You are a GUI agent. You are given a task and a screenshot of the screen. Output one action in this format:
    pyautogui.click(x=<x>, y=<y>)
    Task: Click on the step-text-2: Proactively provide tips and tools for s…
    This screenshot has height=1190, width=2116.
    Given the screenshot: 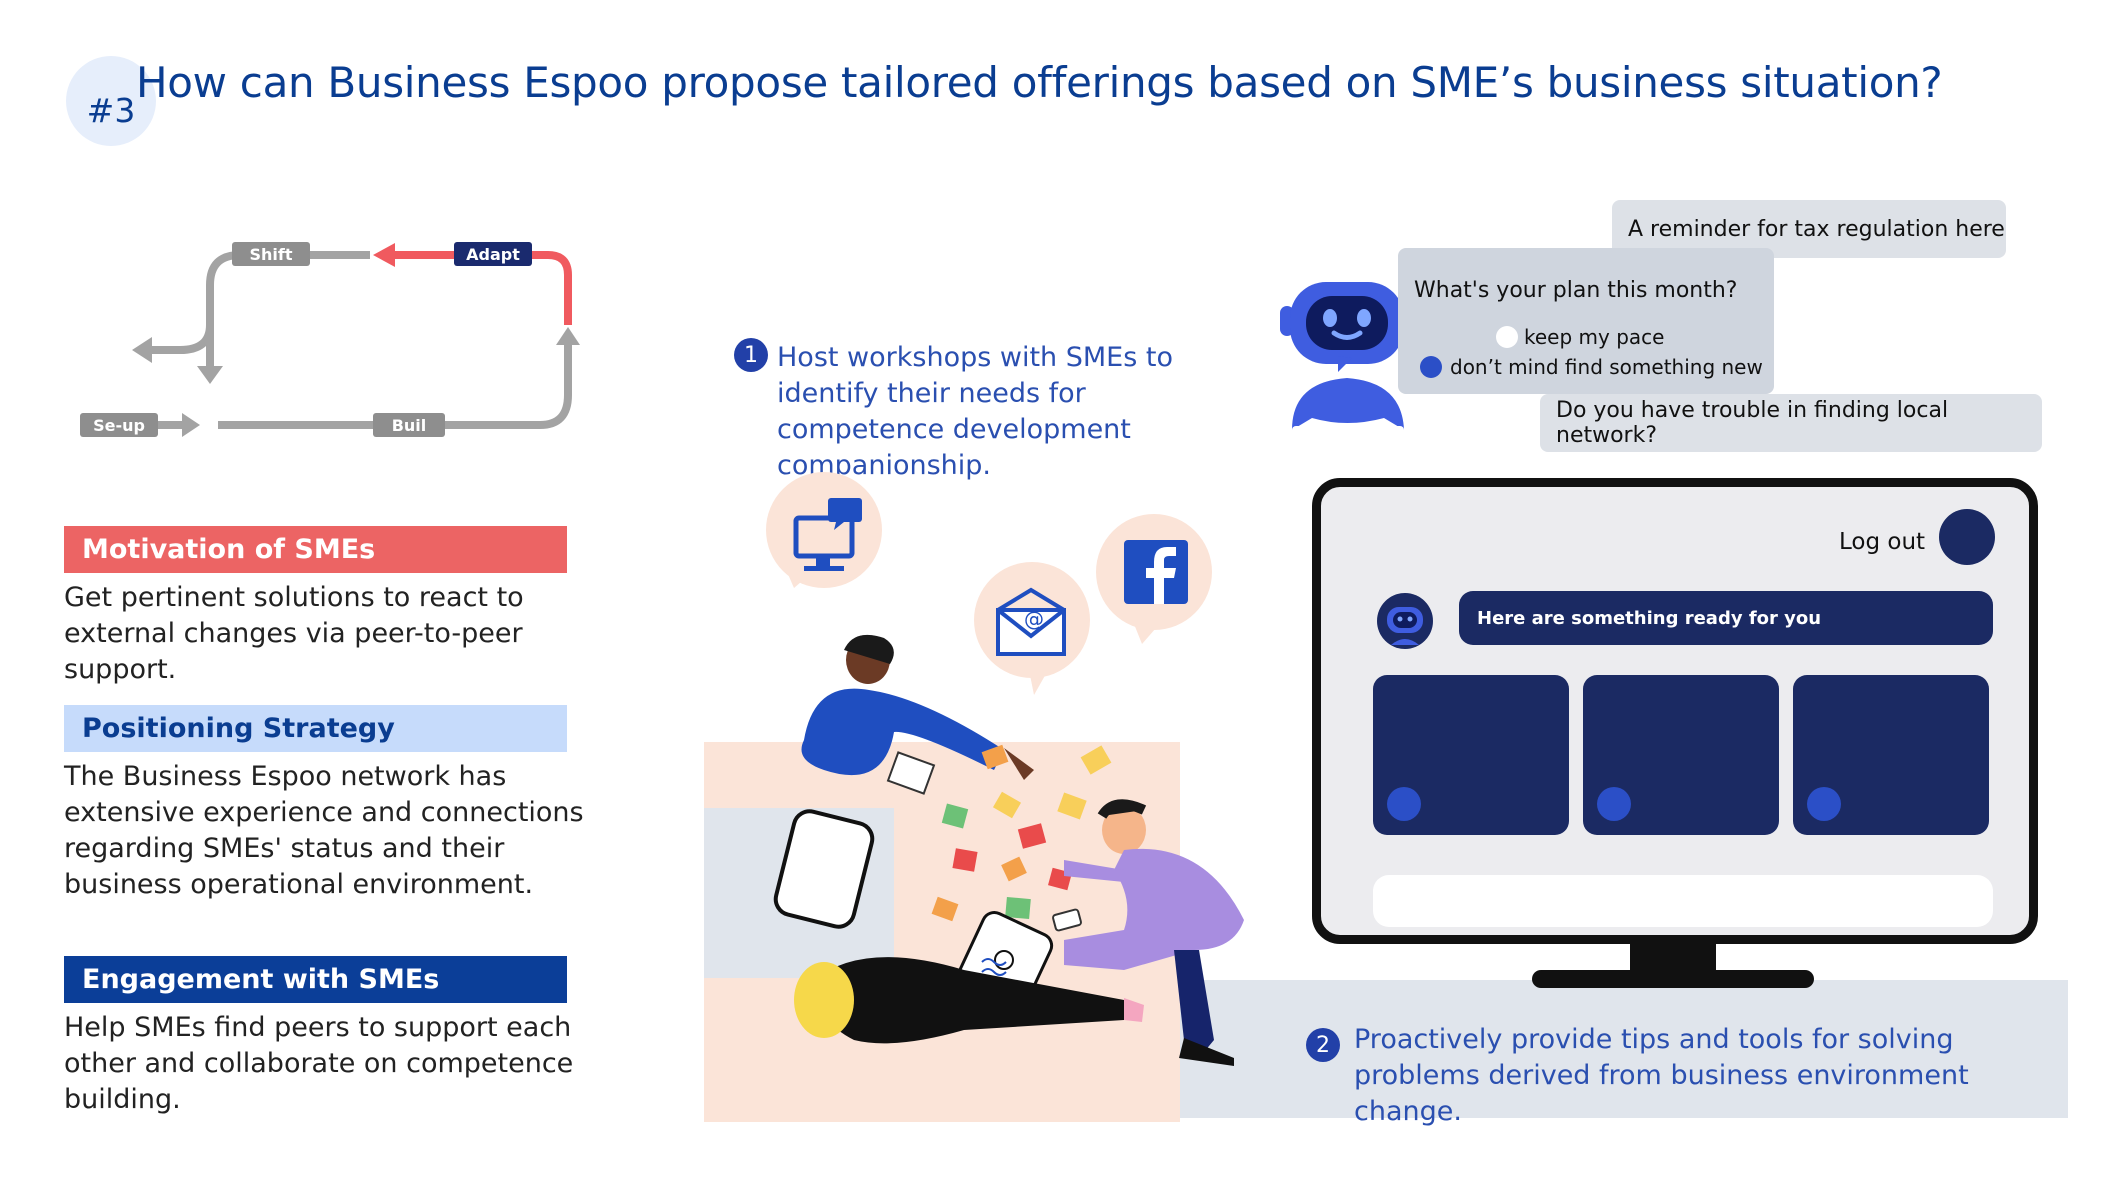 What is the action you would take?
    pyautogui.click(x=1661, y=1075)
    